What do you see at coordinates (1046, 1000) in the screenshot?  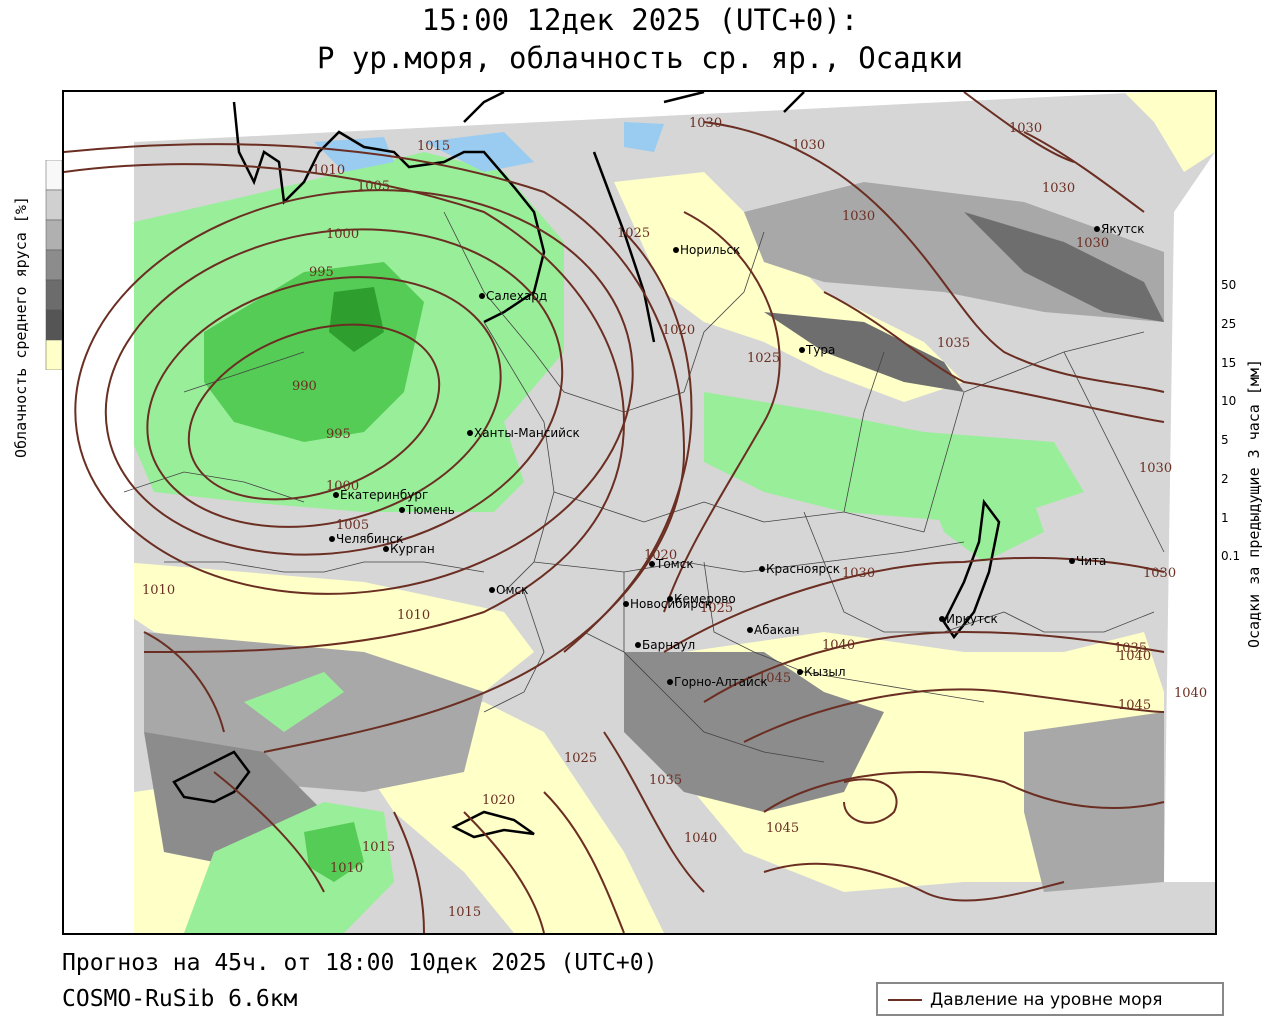 I see `pressure-legend-label: Давление на уровне моря` at bounding box center [1046, 1000].